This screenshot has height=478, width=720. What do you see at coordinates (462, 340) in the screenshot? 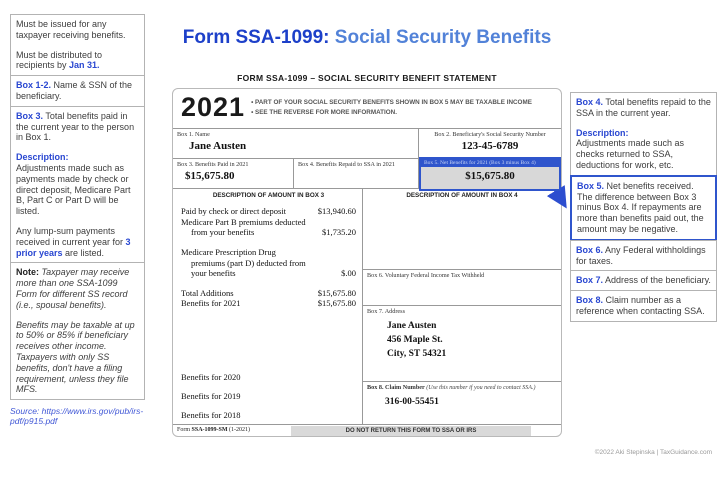
I see `form-box7-address: Jane Austen 456 Maple St. City, ST 54321` at bounding box center [462, 340].